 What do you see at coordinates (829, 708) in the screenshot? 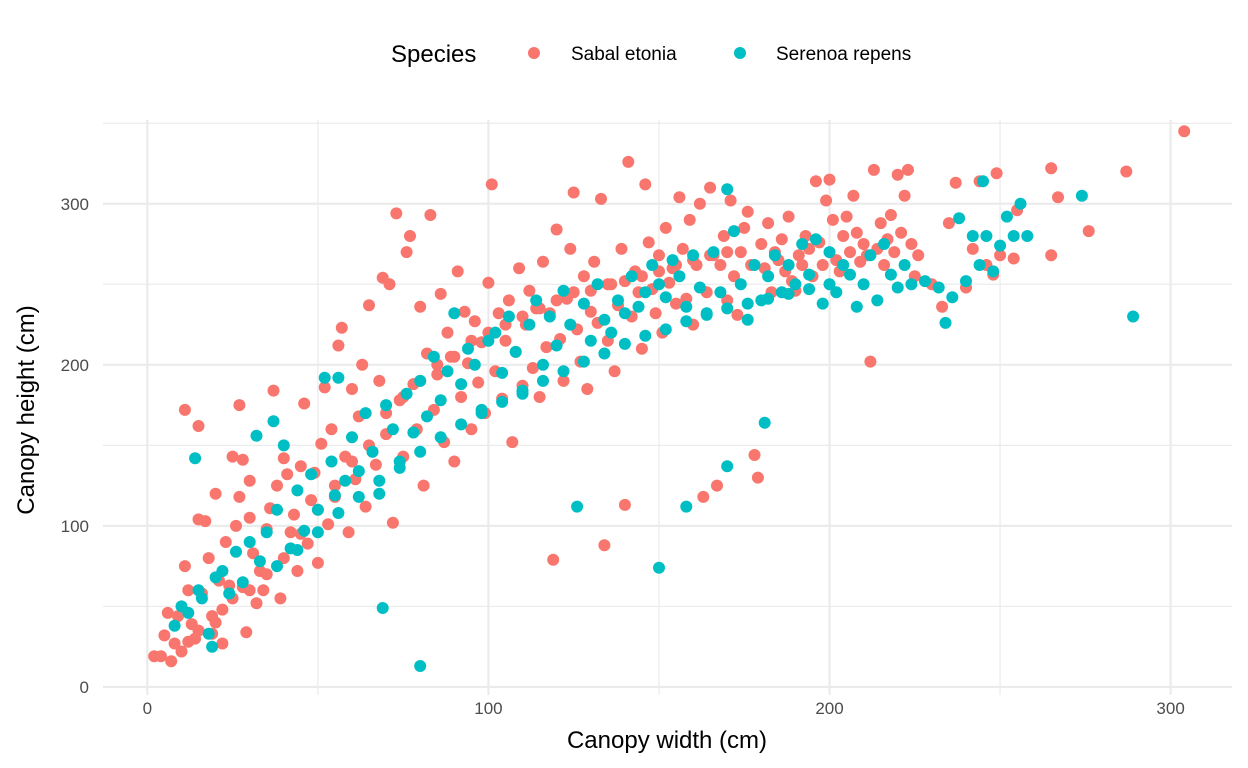
I see `x-tick-label: 200` at bounding box center [829, 708].